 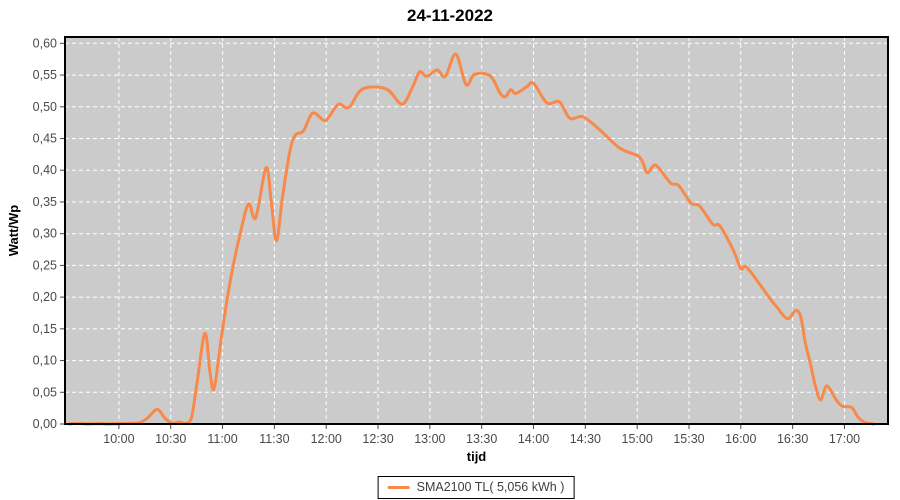 I want to click on x-tick-label: 13:00, so click(x=429, y=439).